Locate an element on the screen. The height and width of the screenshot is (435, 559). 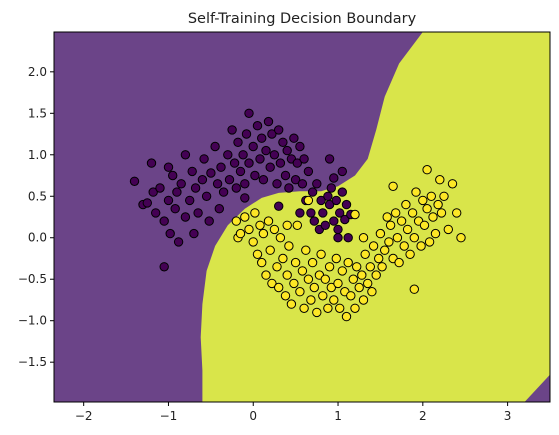
y-axis: −1.5 −1.0 −0.5 0.0 0.5 1.0 1.5 2.0 is located at coordinates (36, 217).